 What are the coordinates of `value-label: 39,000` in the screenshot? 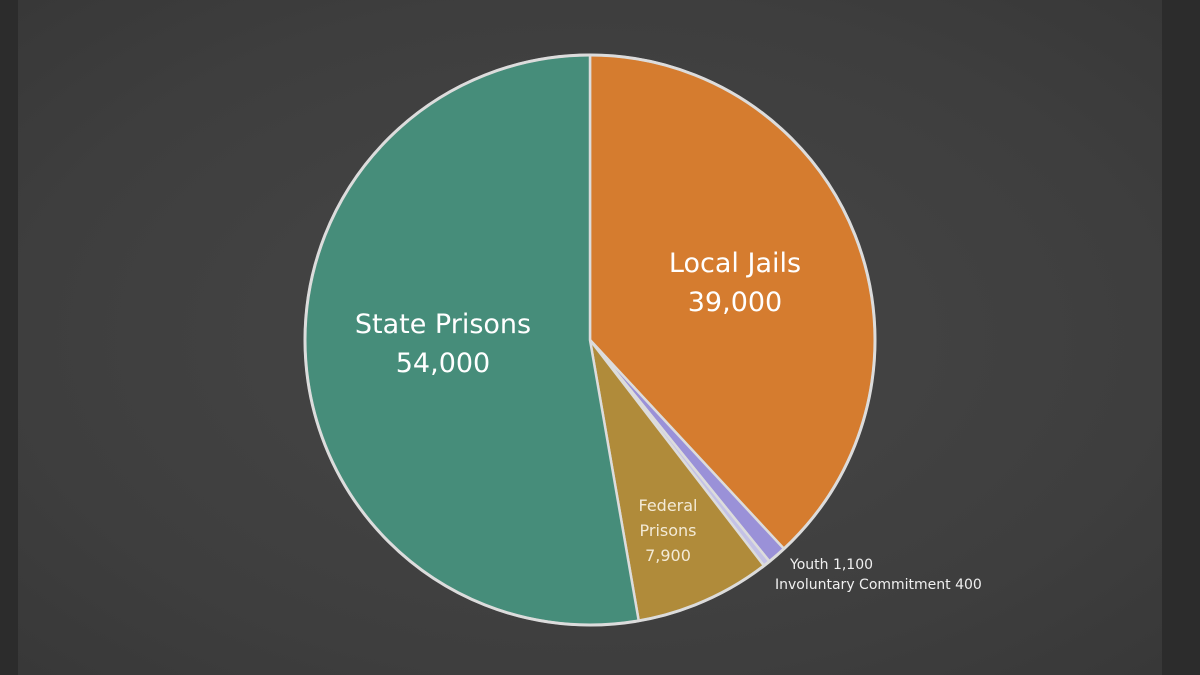 It's located at (735, 303).